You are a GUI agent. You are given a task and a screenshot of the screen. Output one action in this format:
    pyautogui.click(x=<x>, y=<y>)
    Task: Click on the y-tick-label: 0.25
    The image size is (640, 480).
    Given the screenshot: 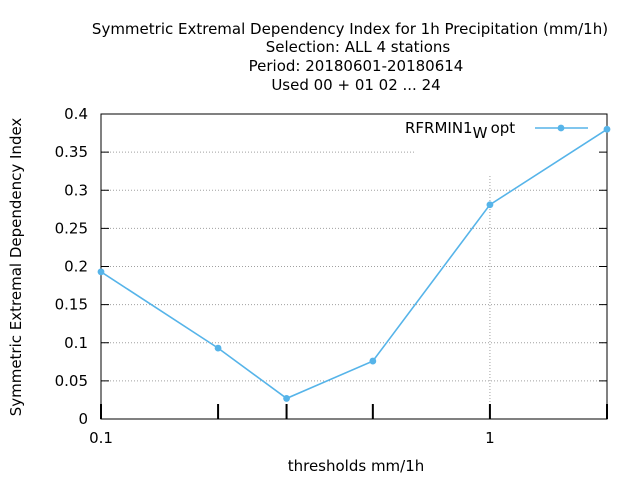 What is the action you would take?
    pyautogui.click(x=71, y=228)
    